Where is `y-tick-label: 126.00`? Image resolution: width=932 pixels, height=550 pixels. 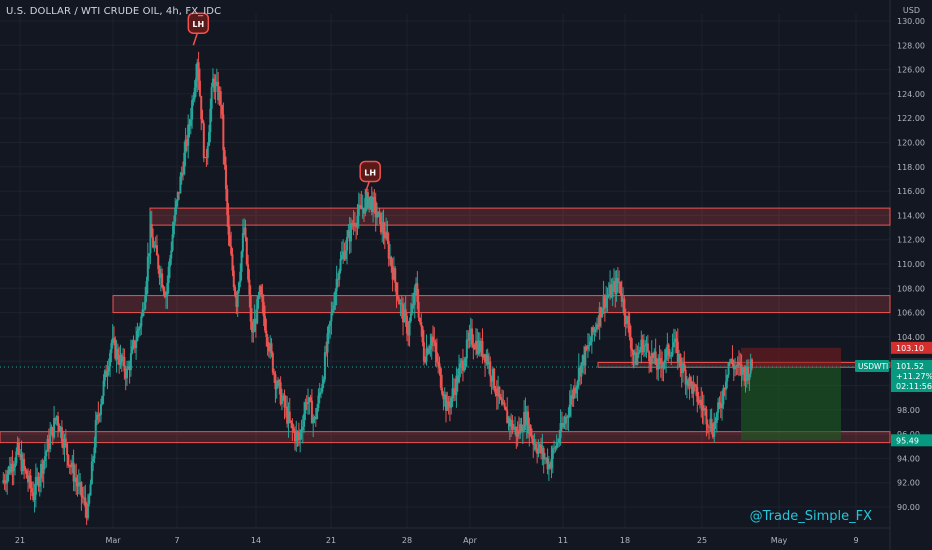 y-tick-label: 126.00 is located at coordinates (911, 70).